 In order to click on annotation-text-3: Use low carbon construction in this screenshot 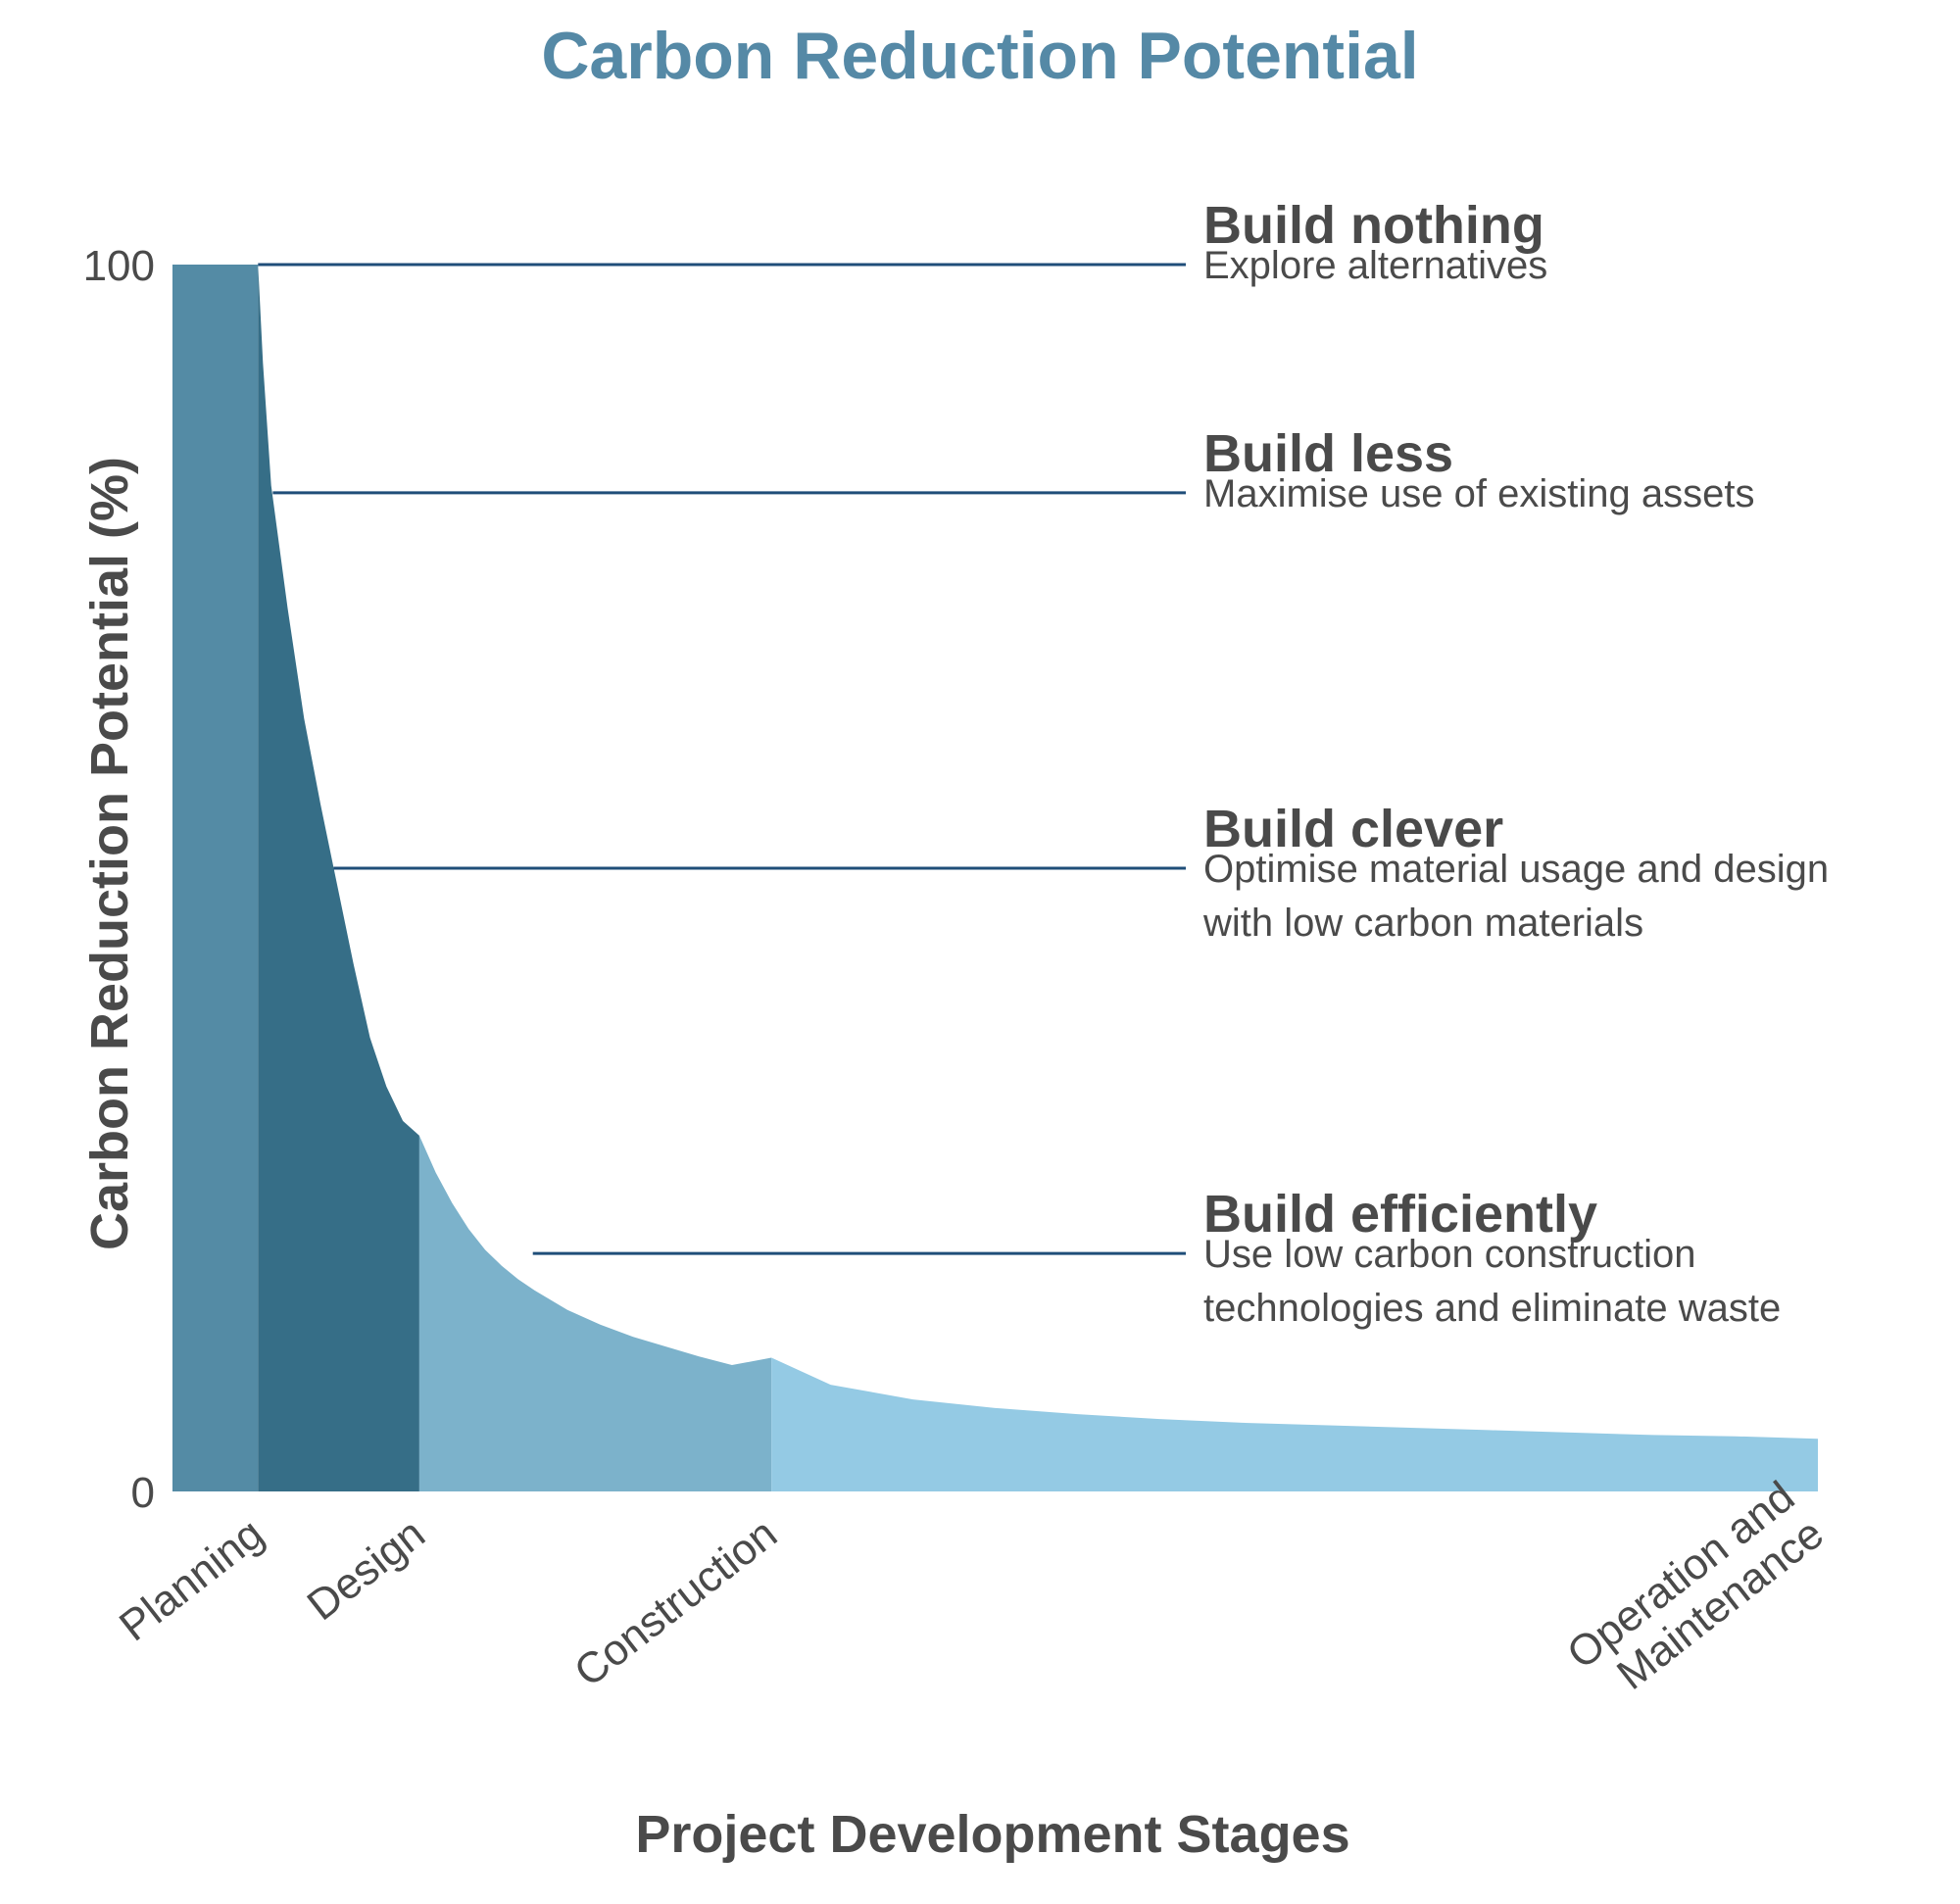, I will do `click(1449, 1254)`.